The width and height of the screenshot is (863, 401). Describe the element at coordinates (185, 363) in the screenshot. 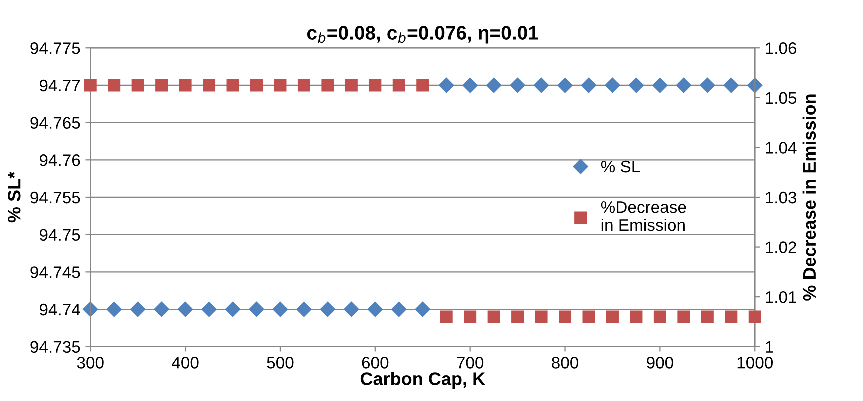

I see `x-tick-label: 400` at that location.